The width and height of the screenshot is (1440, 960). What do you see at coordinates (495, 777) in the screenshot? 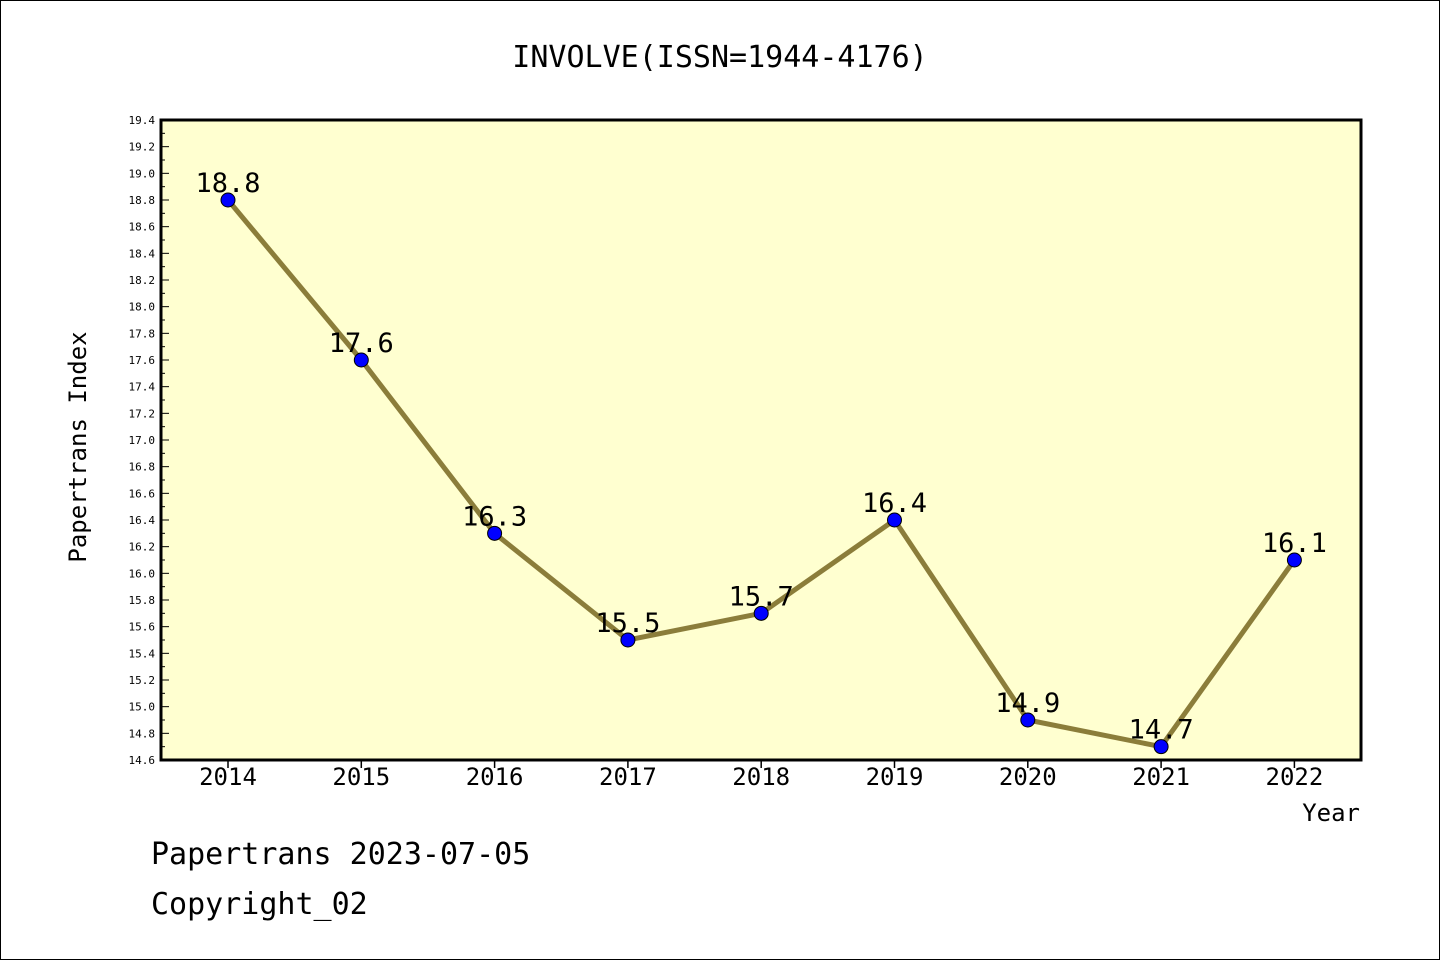
I see `x-tick-label: 2016` at bounding box center [495, 777].